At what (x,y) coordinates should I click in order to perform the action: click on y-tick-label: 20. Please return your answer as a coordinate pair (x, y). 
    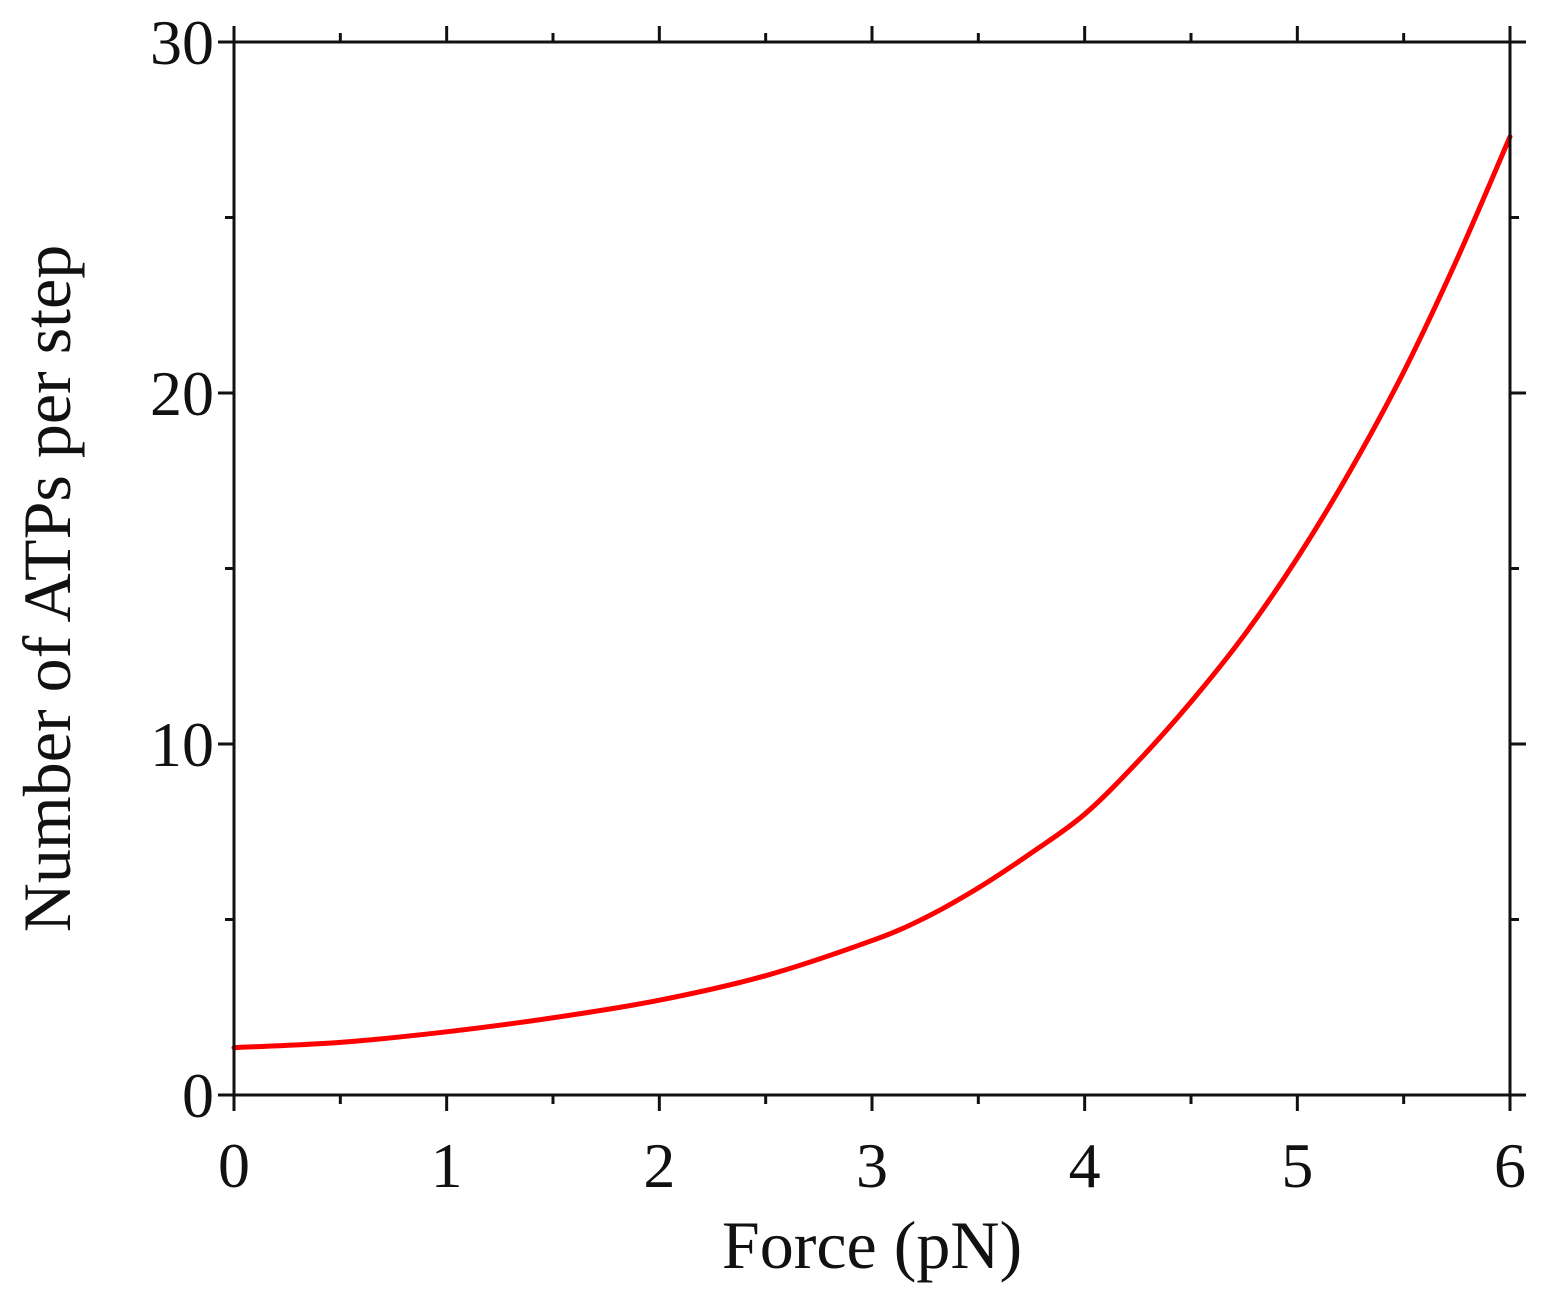
    Looking at the image, I should click on (182, 393).